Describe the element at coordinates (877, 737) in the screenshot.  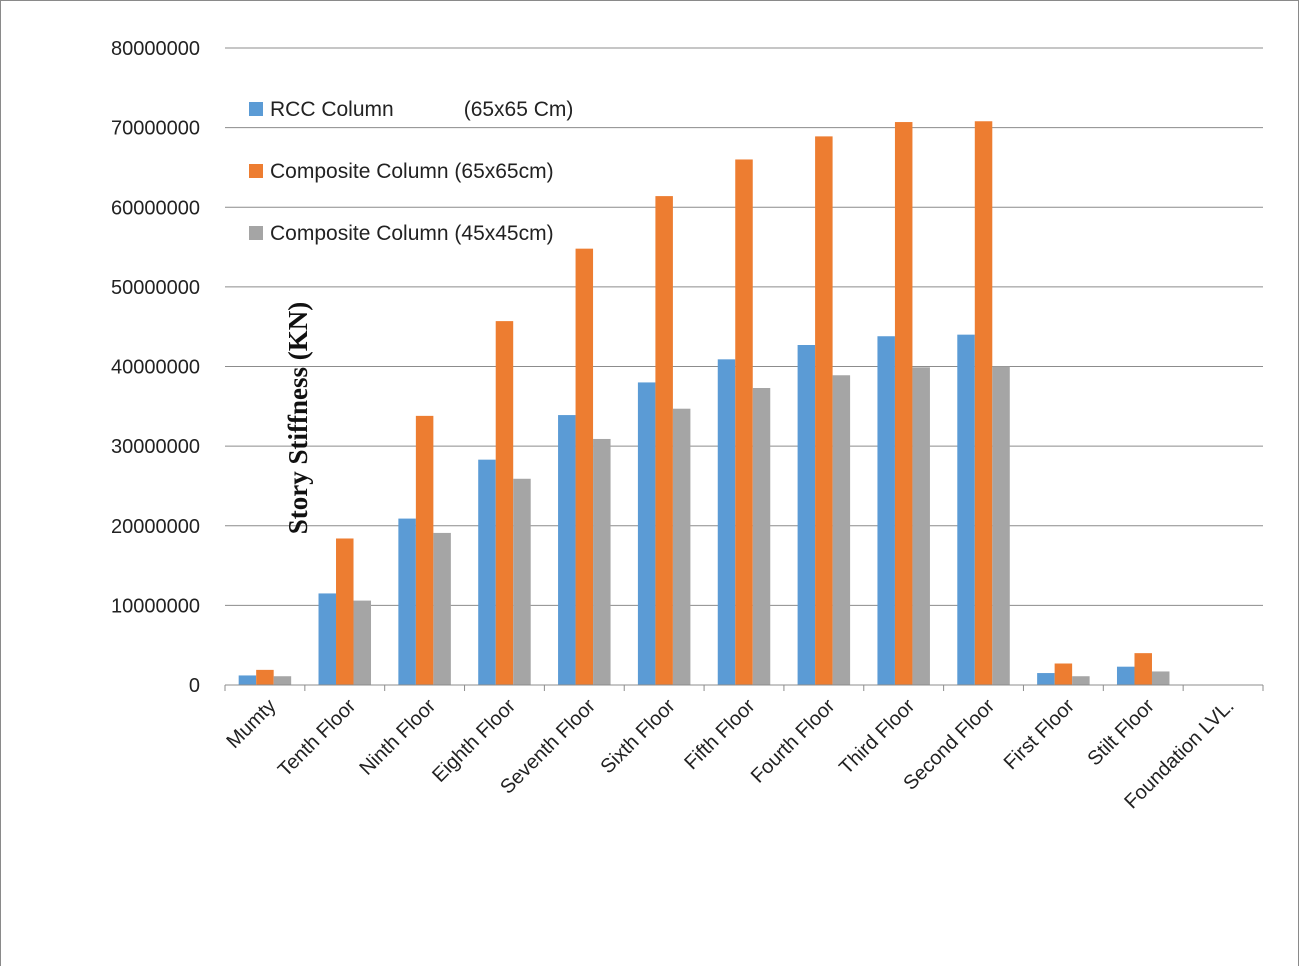
I see `x-tick-label: Third Floor` at that location.